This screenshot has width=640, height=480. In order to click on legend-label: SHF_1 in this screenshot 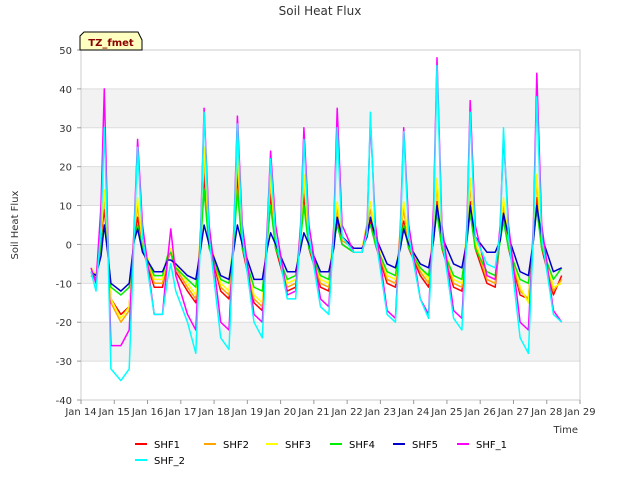, I will do `click(491, 445)`.